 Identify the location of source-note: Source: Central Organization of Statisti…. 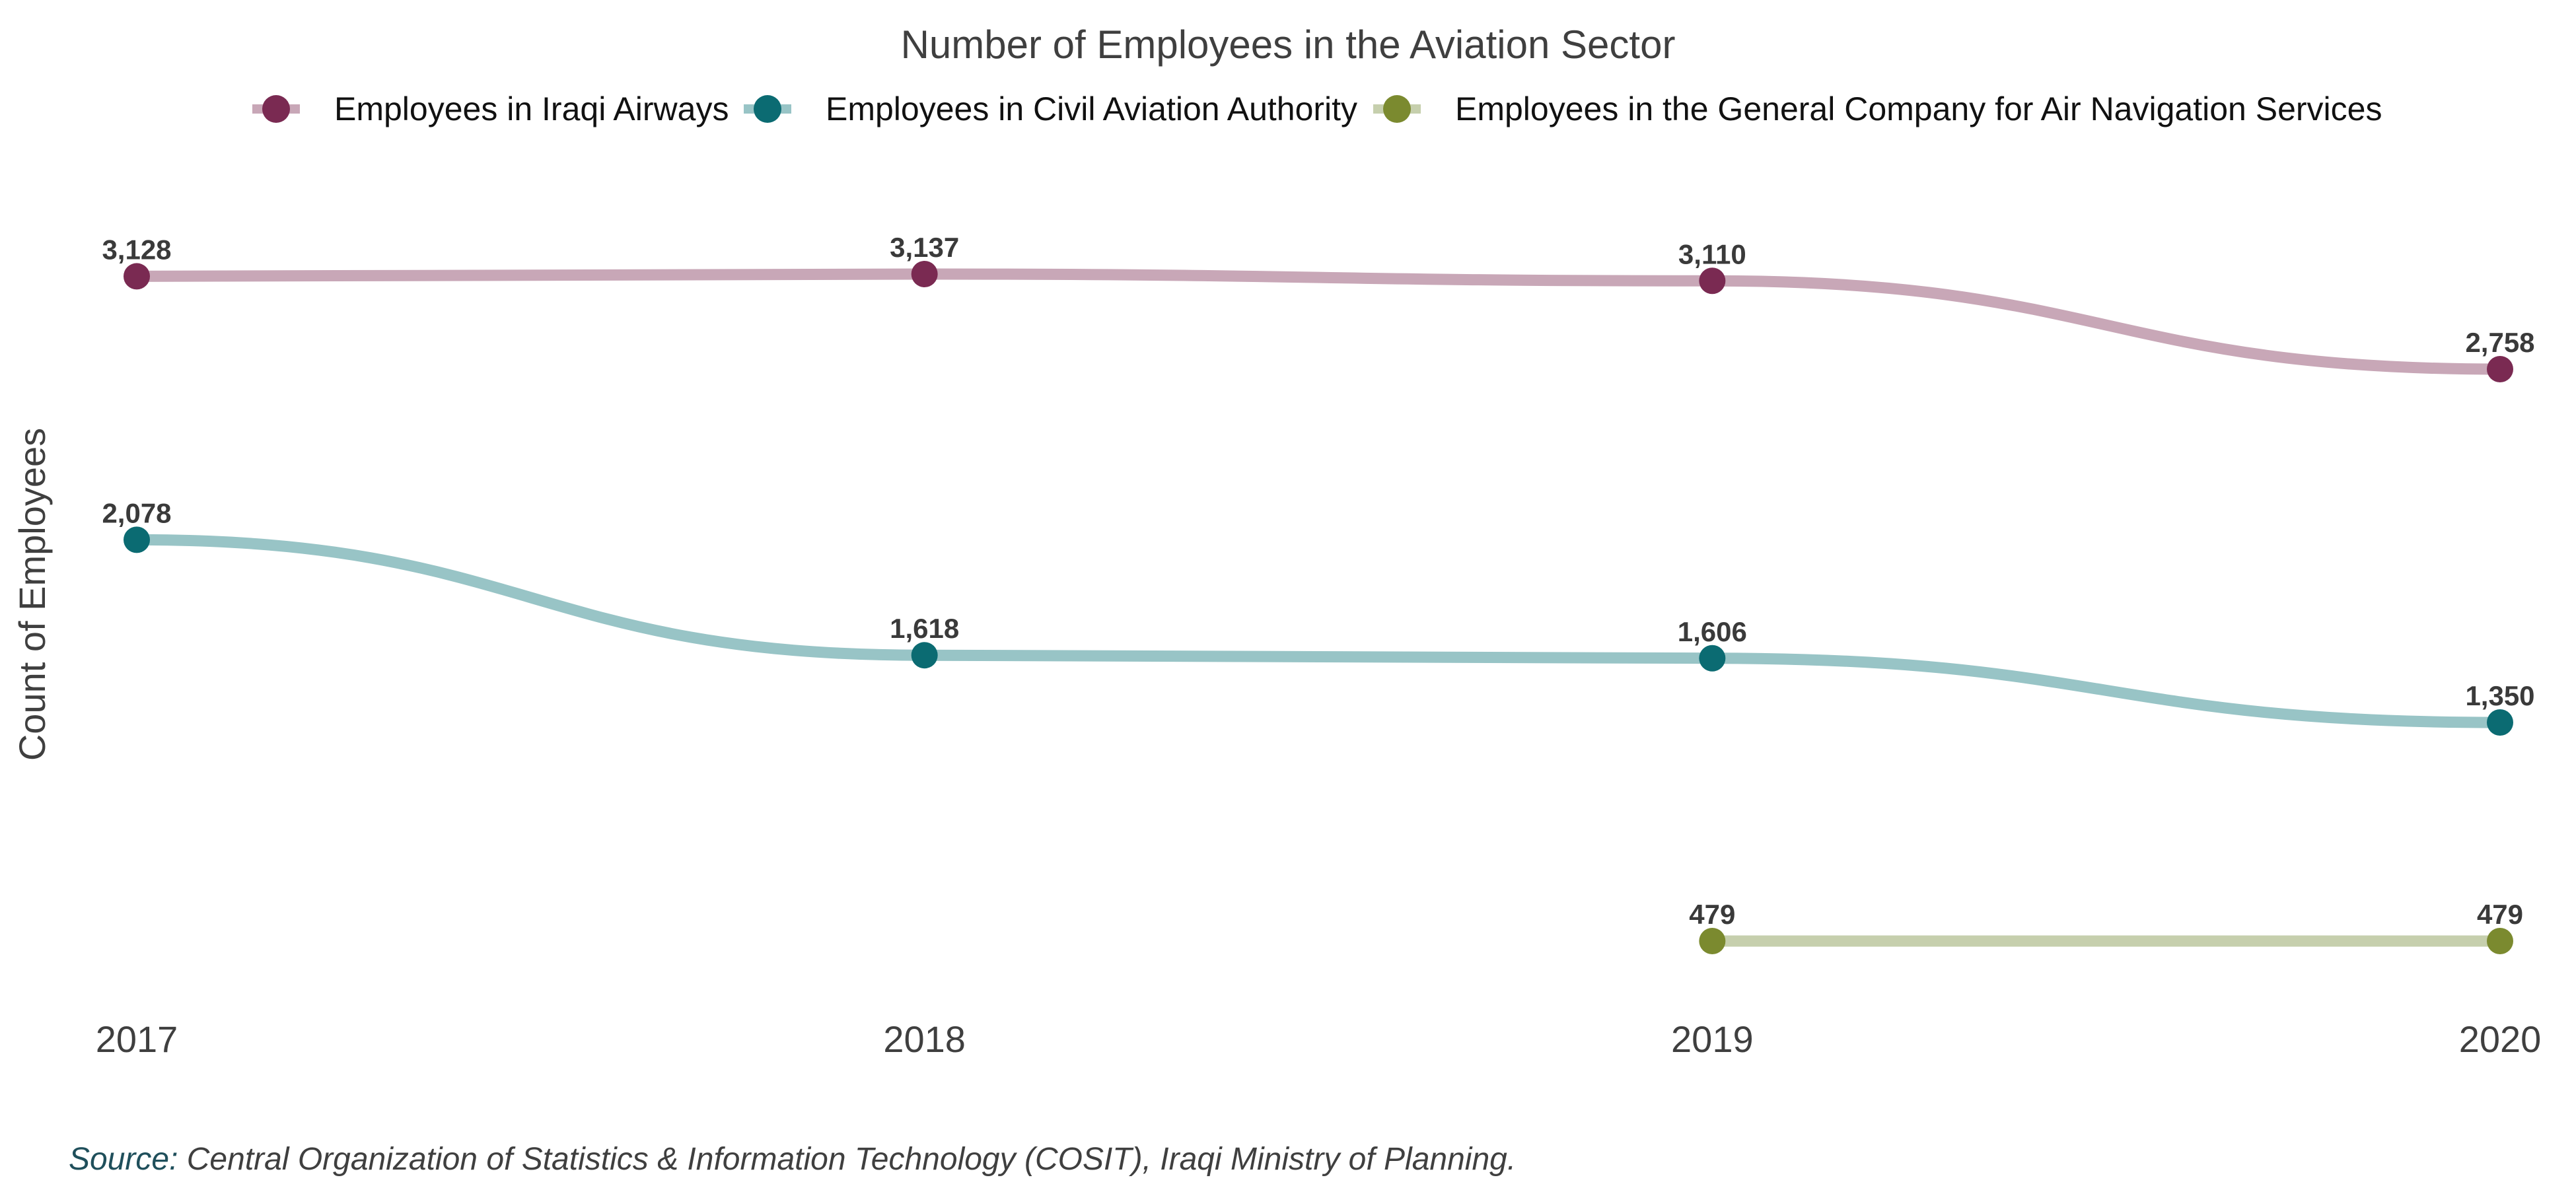
(793, 1159).